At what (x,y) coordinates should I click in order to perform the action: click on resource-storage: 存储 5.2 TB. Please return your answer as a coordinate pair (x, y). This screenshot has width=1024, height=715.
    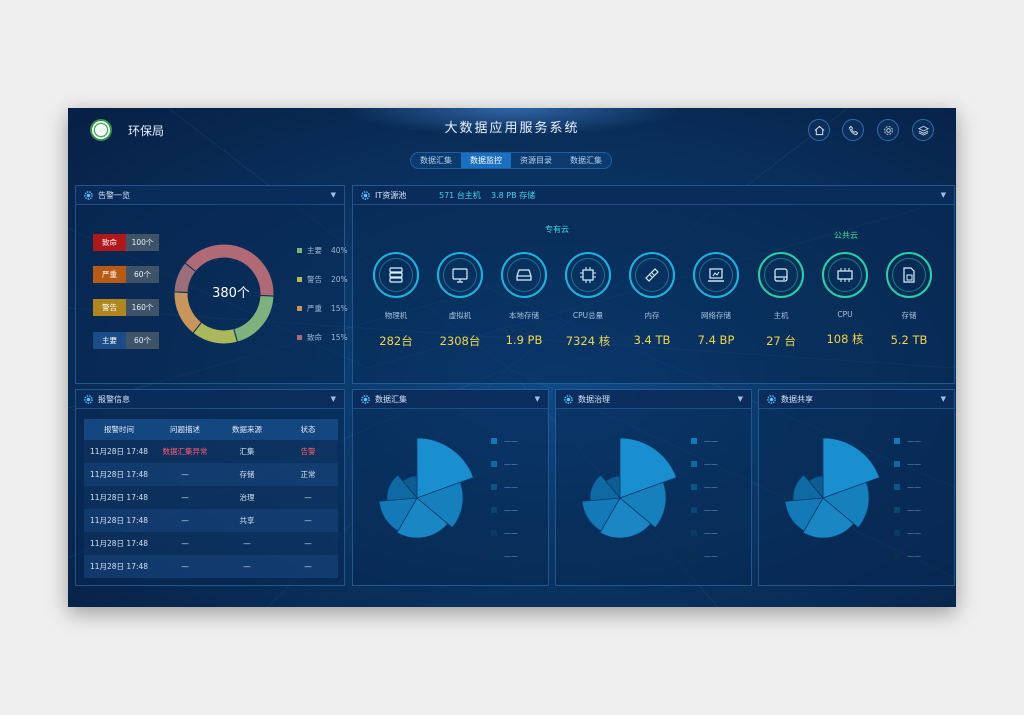
    Looking at the image, I should click on (909, 299).